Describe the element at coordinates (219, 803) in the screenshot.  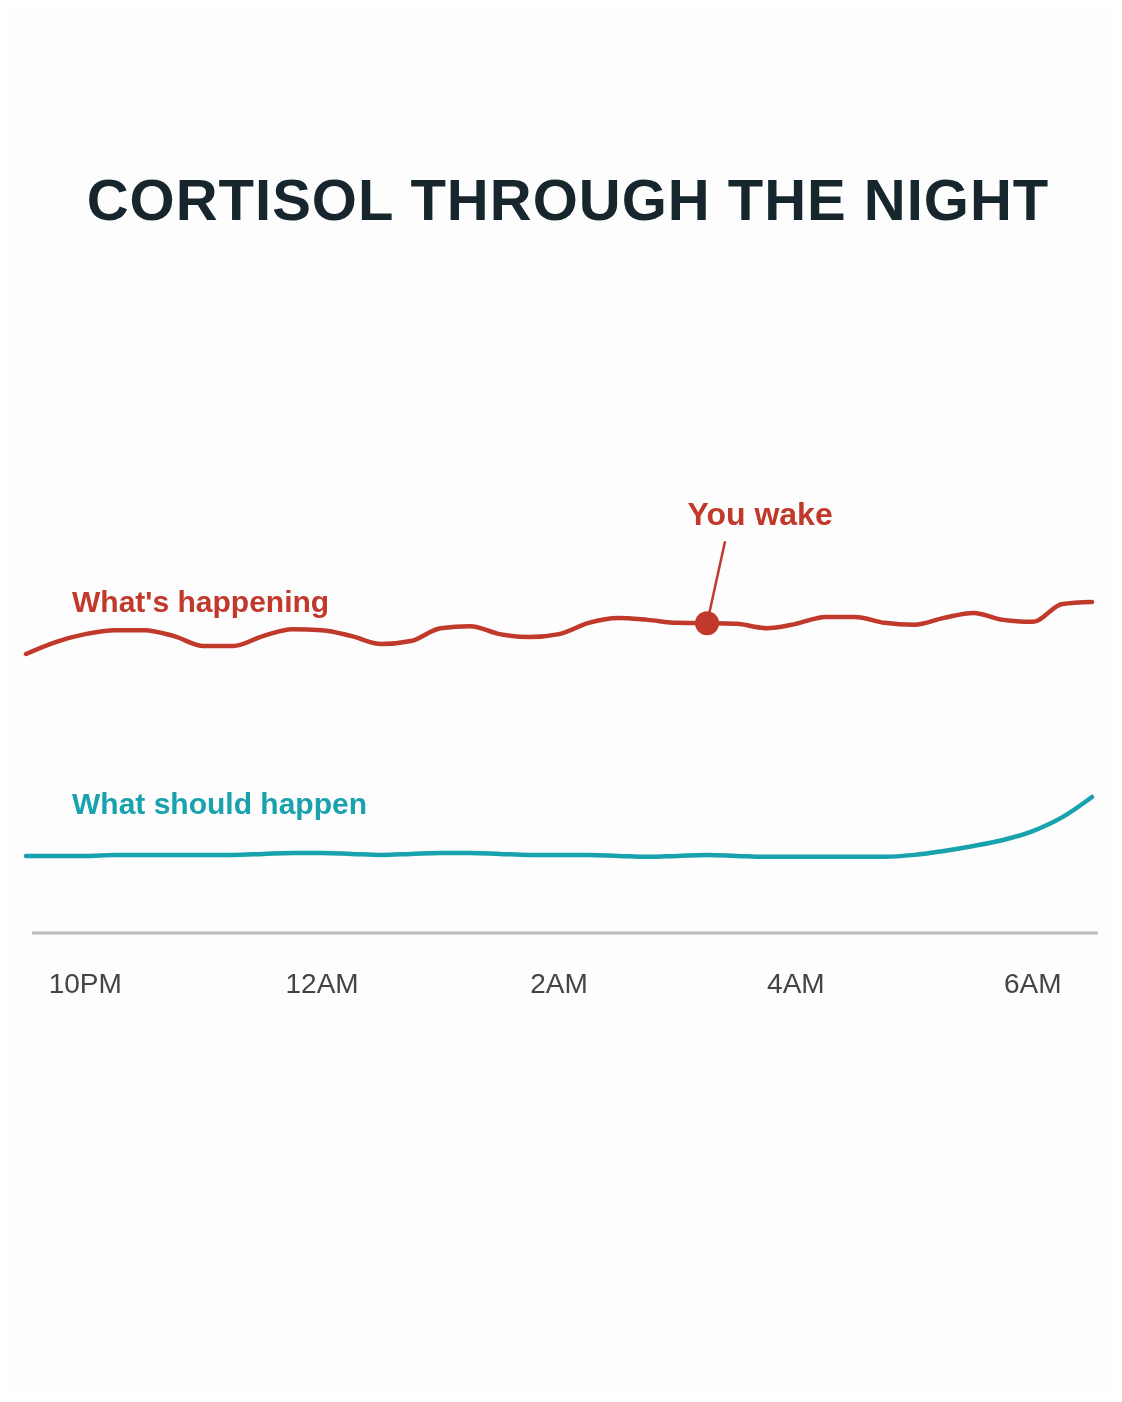
I see `series-label: What should happen` at that location.